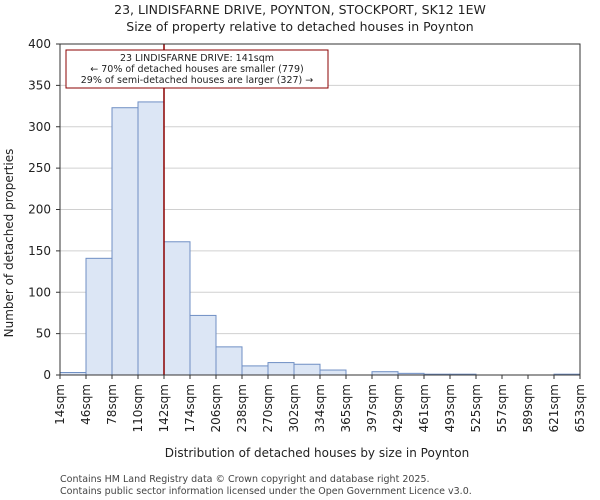  Describe the element at coordinates (502, 408) in the screenshot. I see `x-tick-label: 557sqm` at that location.